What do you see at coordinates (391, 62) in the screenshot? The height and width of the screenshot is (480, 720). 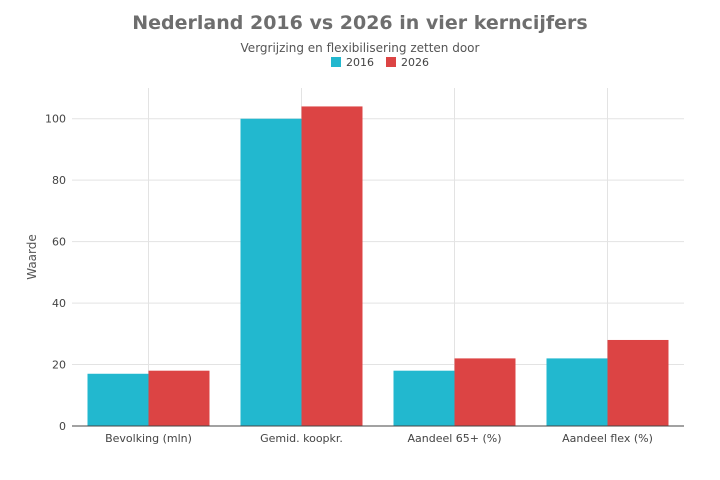 I see `legend-swatch-2026` at bounding box center [391, 62].